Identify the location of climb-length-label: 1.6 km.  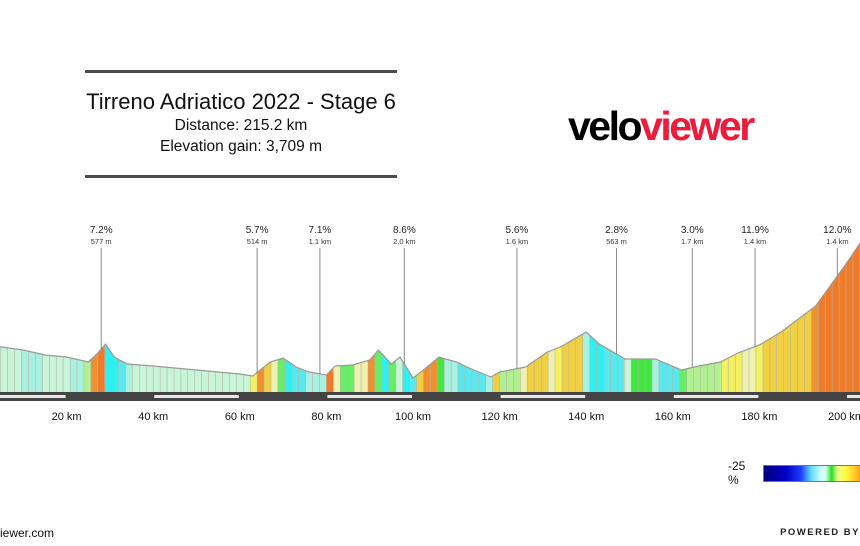
(517, 241).